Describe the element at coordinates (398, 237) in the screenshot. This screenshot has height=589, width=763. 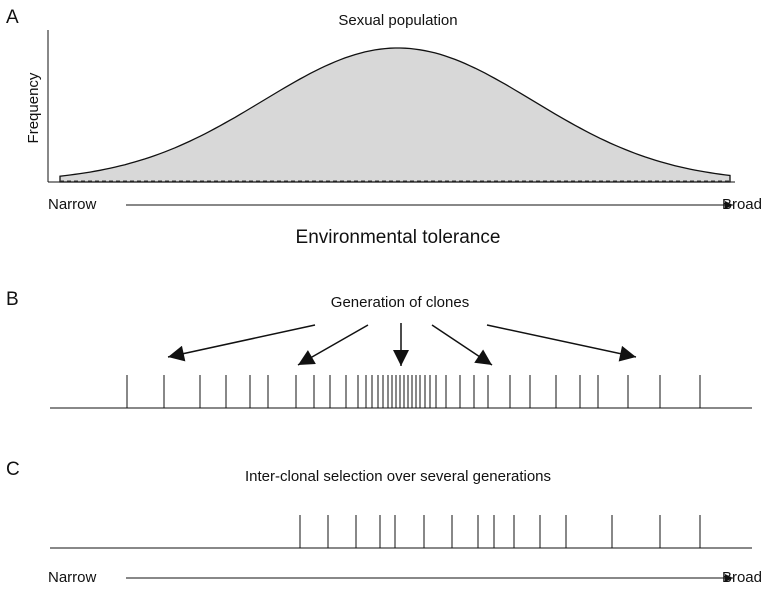
I see `x-axis-label: Environmental tolerance` at that location.